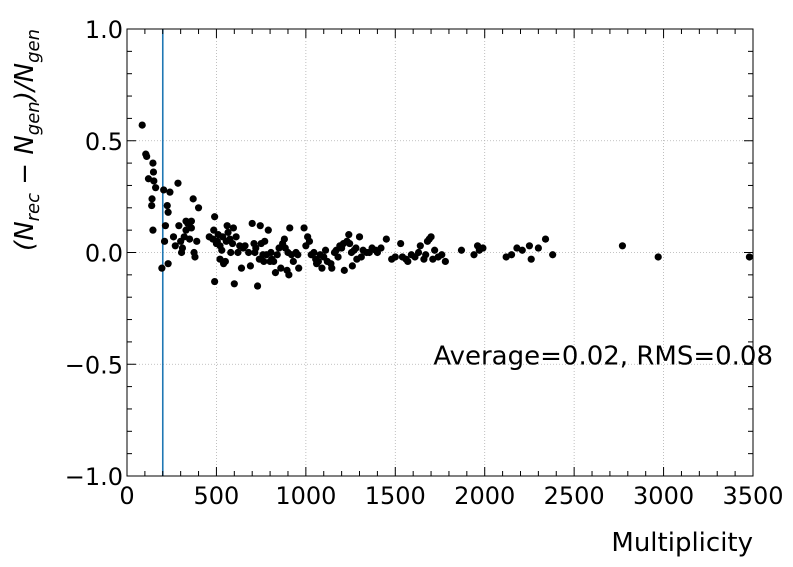  Describe the element at coordinates (305, 496) in the screenshot. I see `x-tick-label: 1000` at that location.